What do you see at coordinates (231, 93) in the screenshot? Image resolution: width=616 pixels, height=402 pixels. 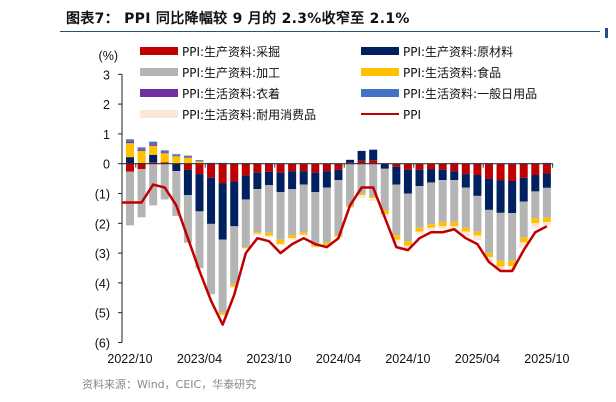 I see `legend-label: PPI:生活资料:衣着` at bounding box center [231, 93].